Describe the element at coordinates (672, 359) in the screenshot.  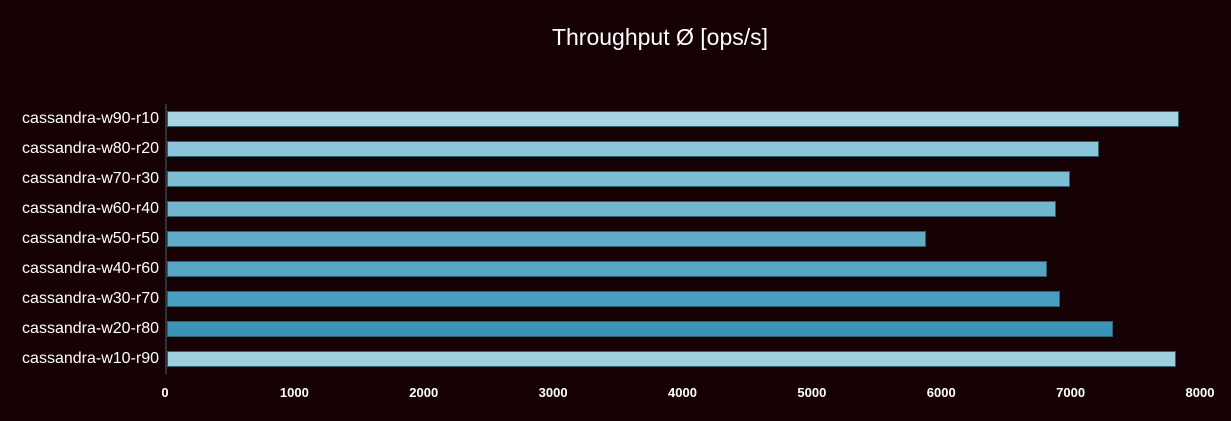
I see `bar-cassandra-w10-r90` at that location.